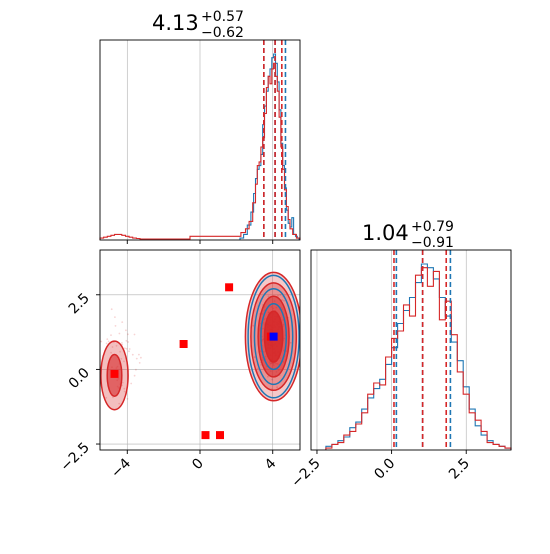 The image size is (550, 554). What do you see at coordinates (305, 473) in the screenshot?
I see `y-hist-tick-label: −2.5` at bounding box center [305, 473].